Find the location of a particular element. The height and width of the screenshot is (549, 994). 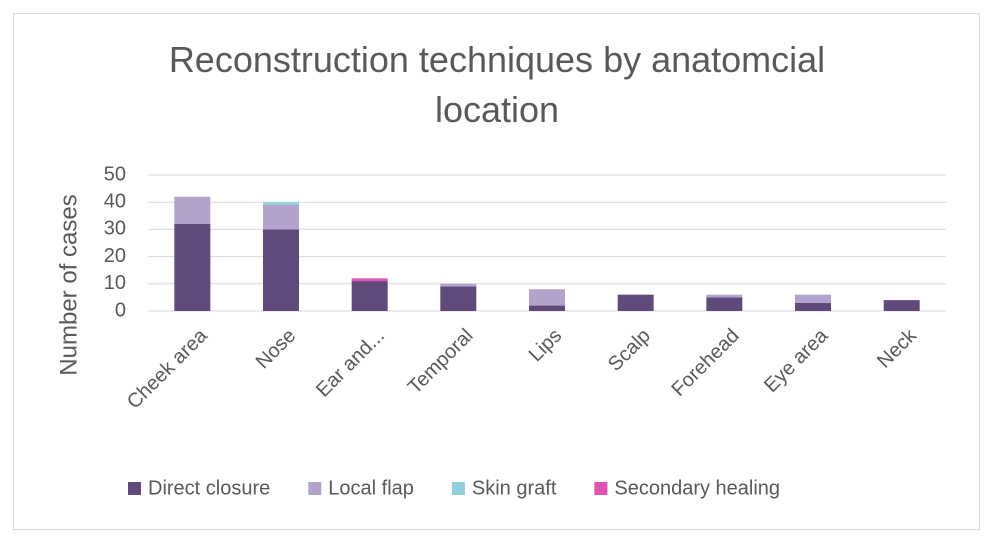

y-tick-label: 0 is located at coordinates (120, 310).